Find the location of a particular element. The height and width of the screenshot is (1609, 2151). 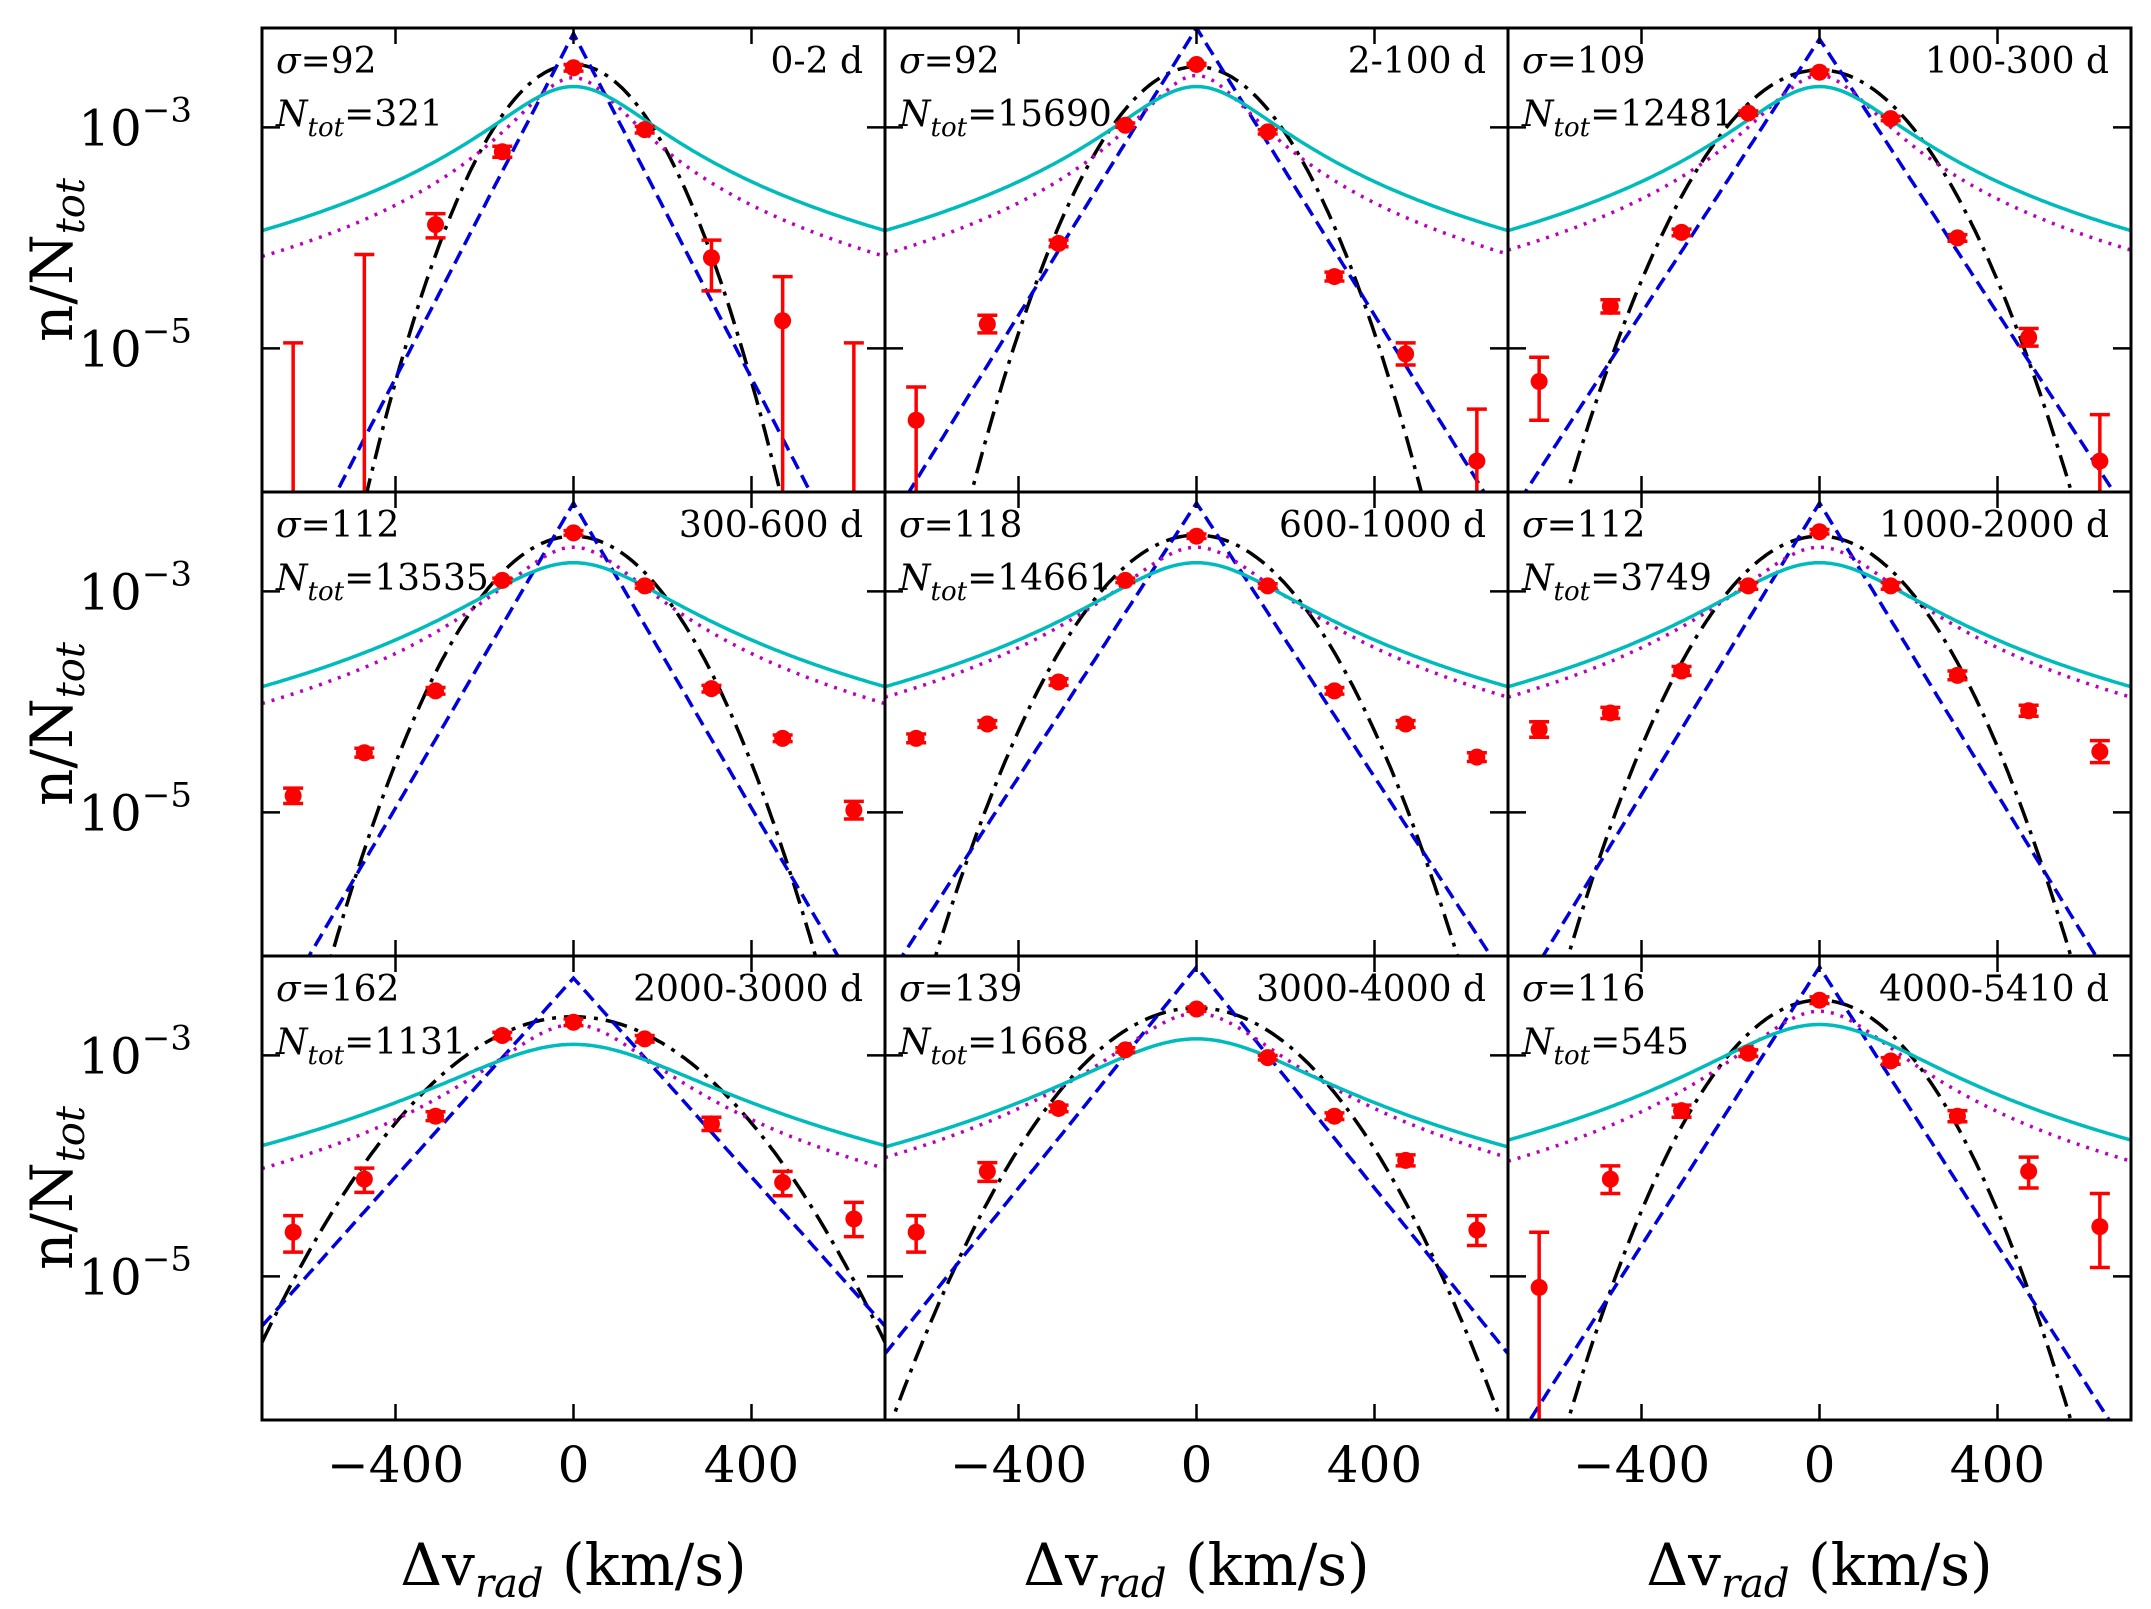

ntot-label: Ntot=3749 is located at coordinates (1616, 582).